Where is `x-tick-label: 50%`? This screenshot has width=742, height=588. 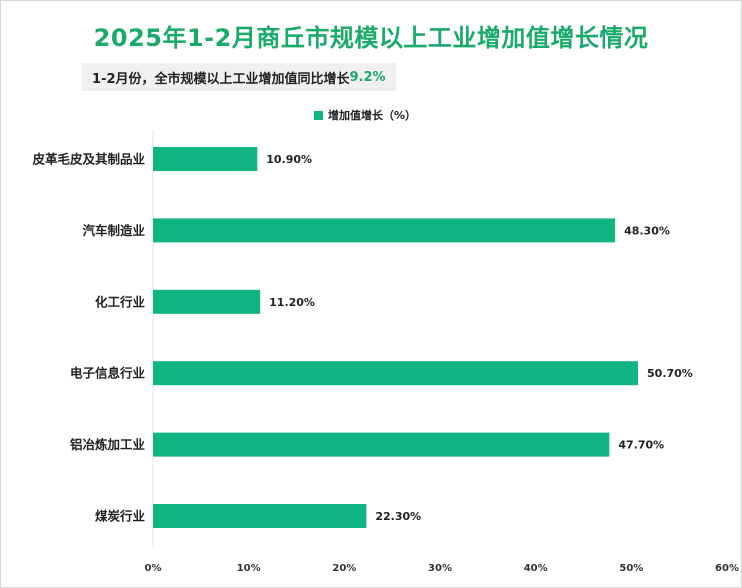 x-tick-label: 50% is located at coordinates (631, 568).